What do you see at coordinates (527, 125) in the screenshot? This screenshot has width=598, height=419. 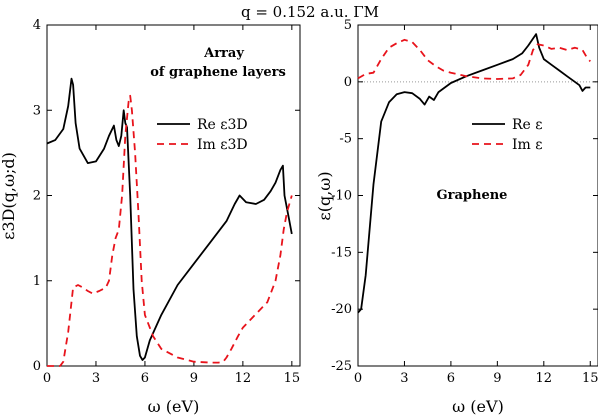 I see `legend-label: Re ε` at bounding box center [527, 125].